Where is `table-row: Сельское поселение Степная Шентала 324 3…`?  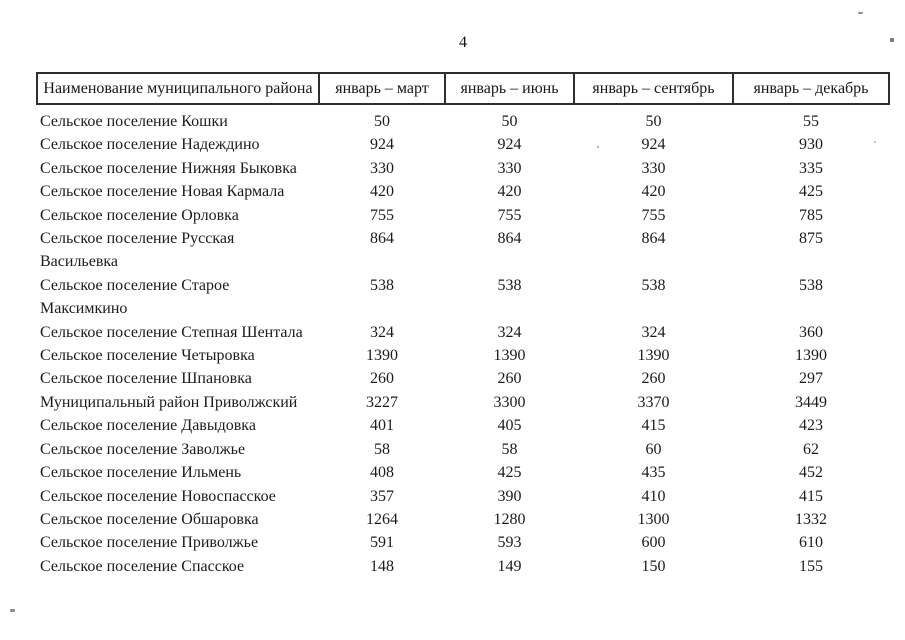
table-row: Сельское поселение Степная Шентала 324 3… is located at coordinates (463, 332).